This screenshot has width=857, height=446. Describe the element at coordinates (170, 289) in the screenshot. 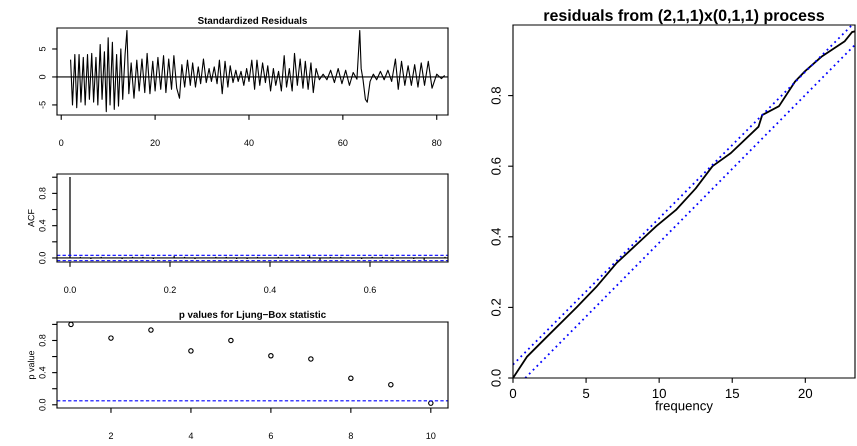

I see `x-tick-label: 0.2` at that location.